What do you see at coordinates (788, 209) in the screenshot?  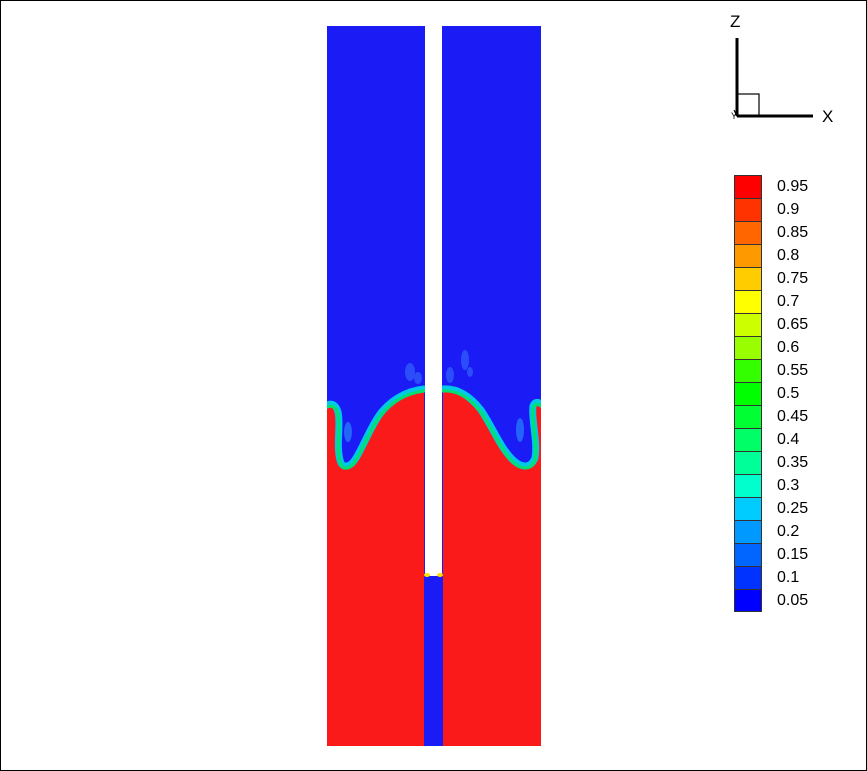 I see `legend-label: 0.9` at bounding box center [788, 209].